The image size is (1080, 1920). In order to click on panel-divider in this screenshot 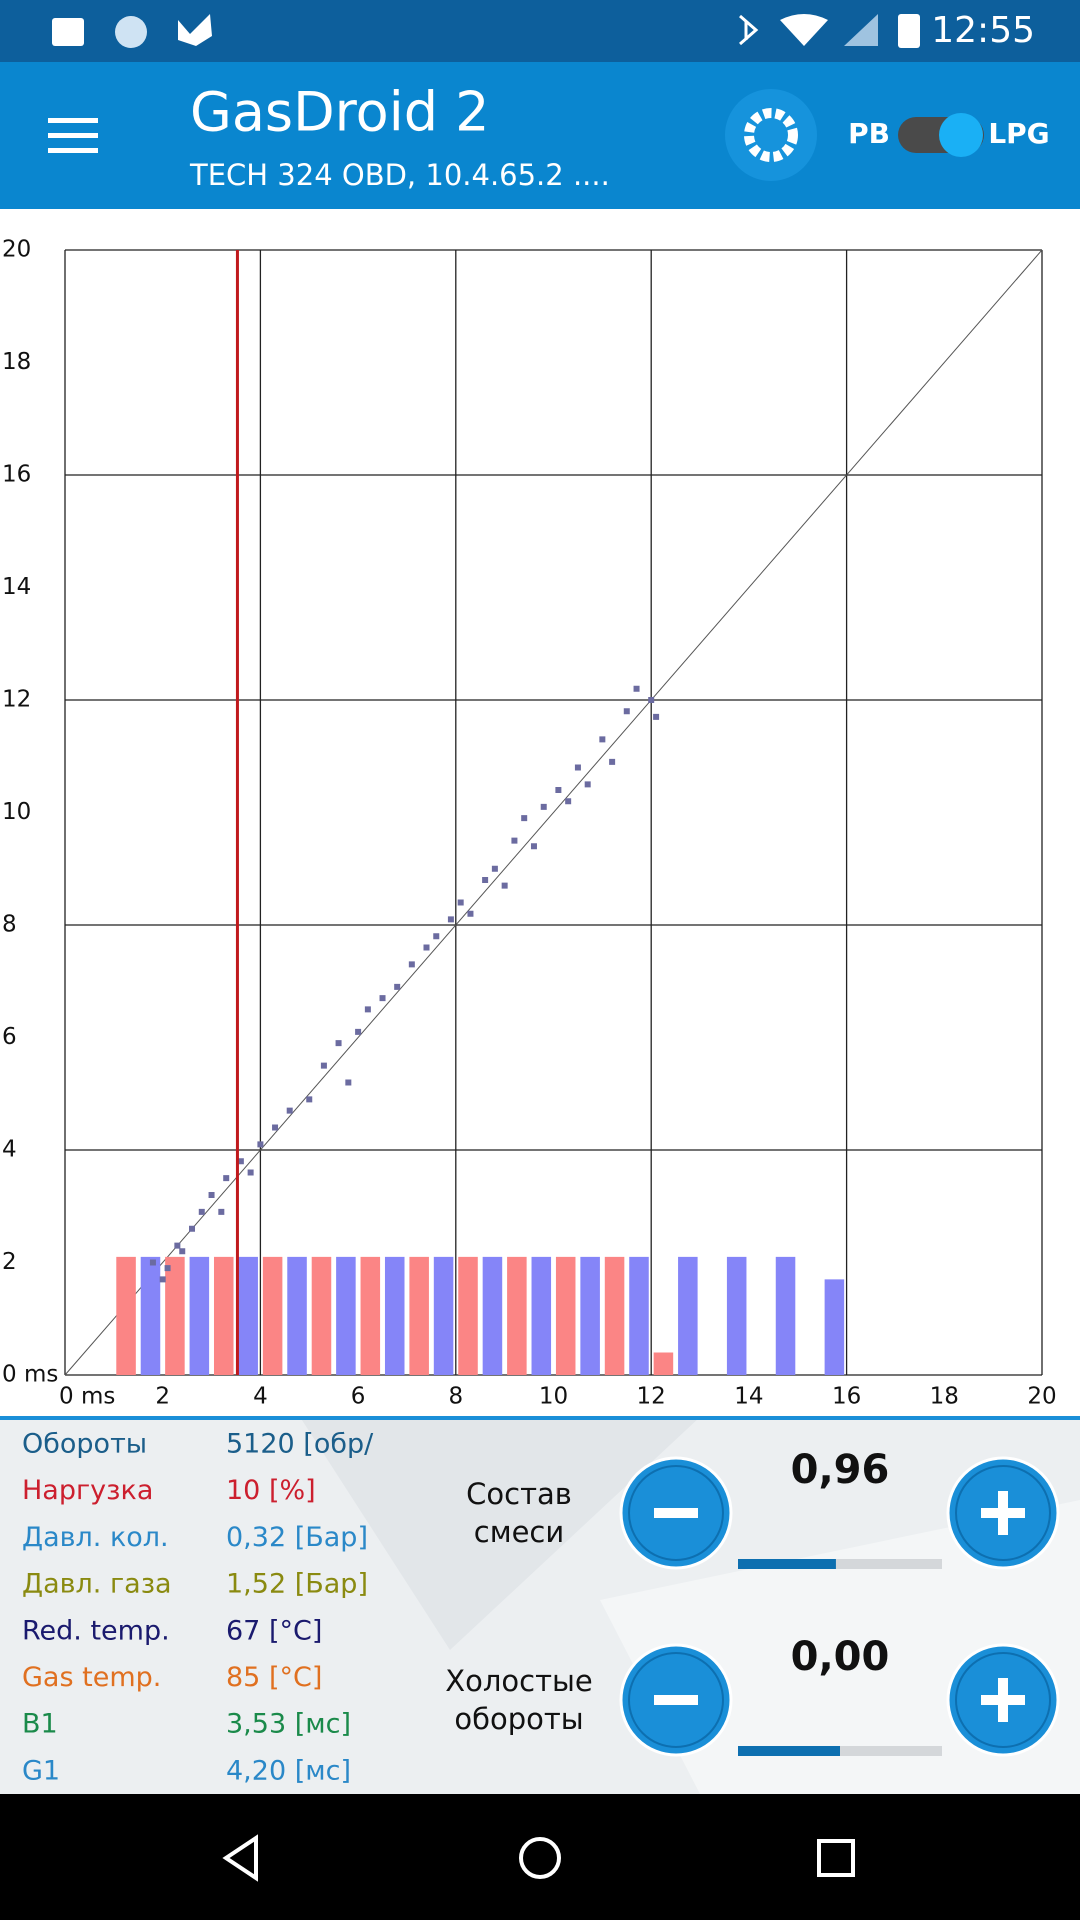, I will do `click(540, 1418)`.